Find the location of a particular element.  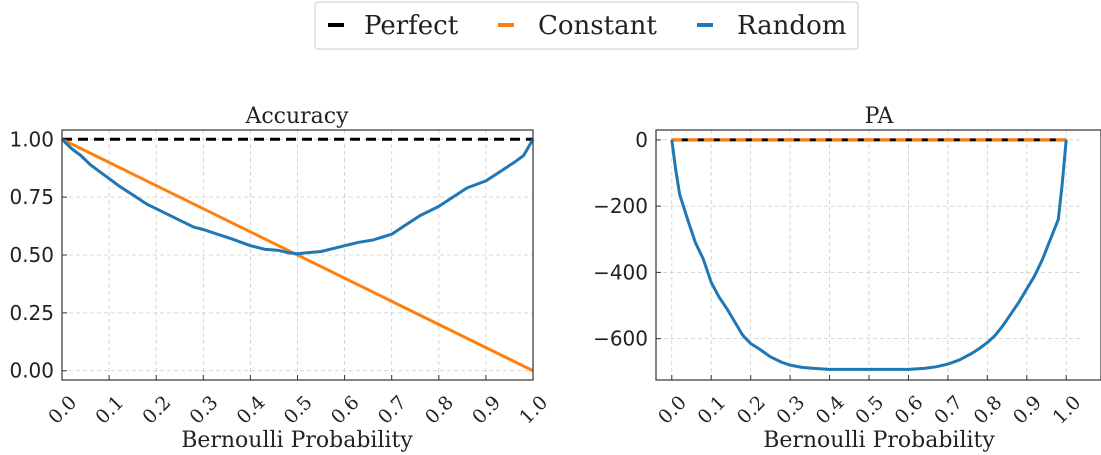

pa-x-tick-label: 0.3 is located at coordinates (790, 410).